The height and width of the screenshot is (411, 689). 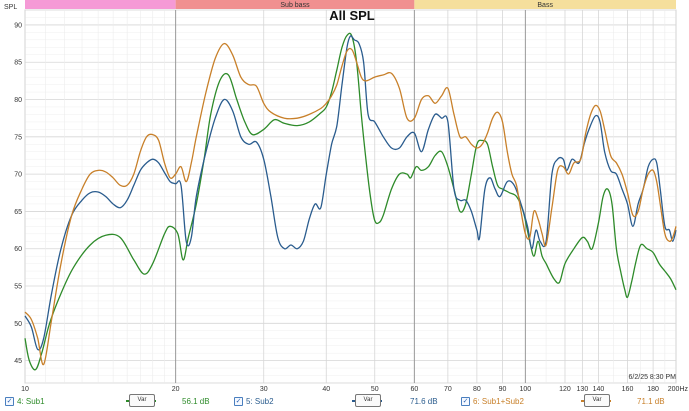 I want to click on x-tick-label: 70, so click(x=448, y=389).